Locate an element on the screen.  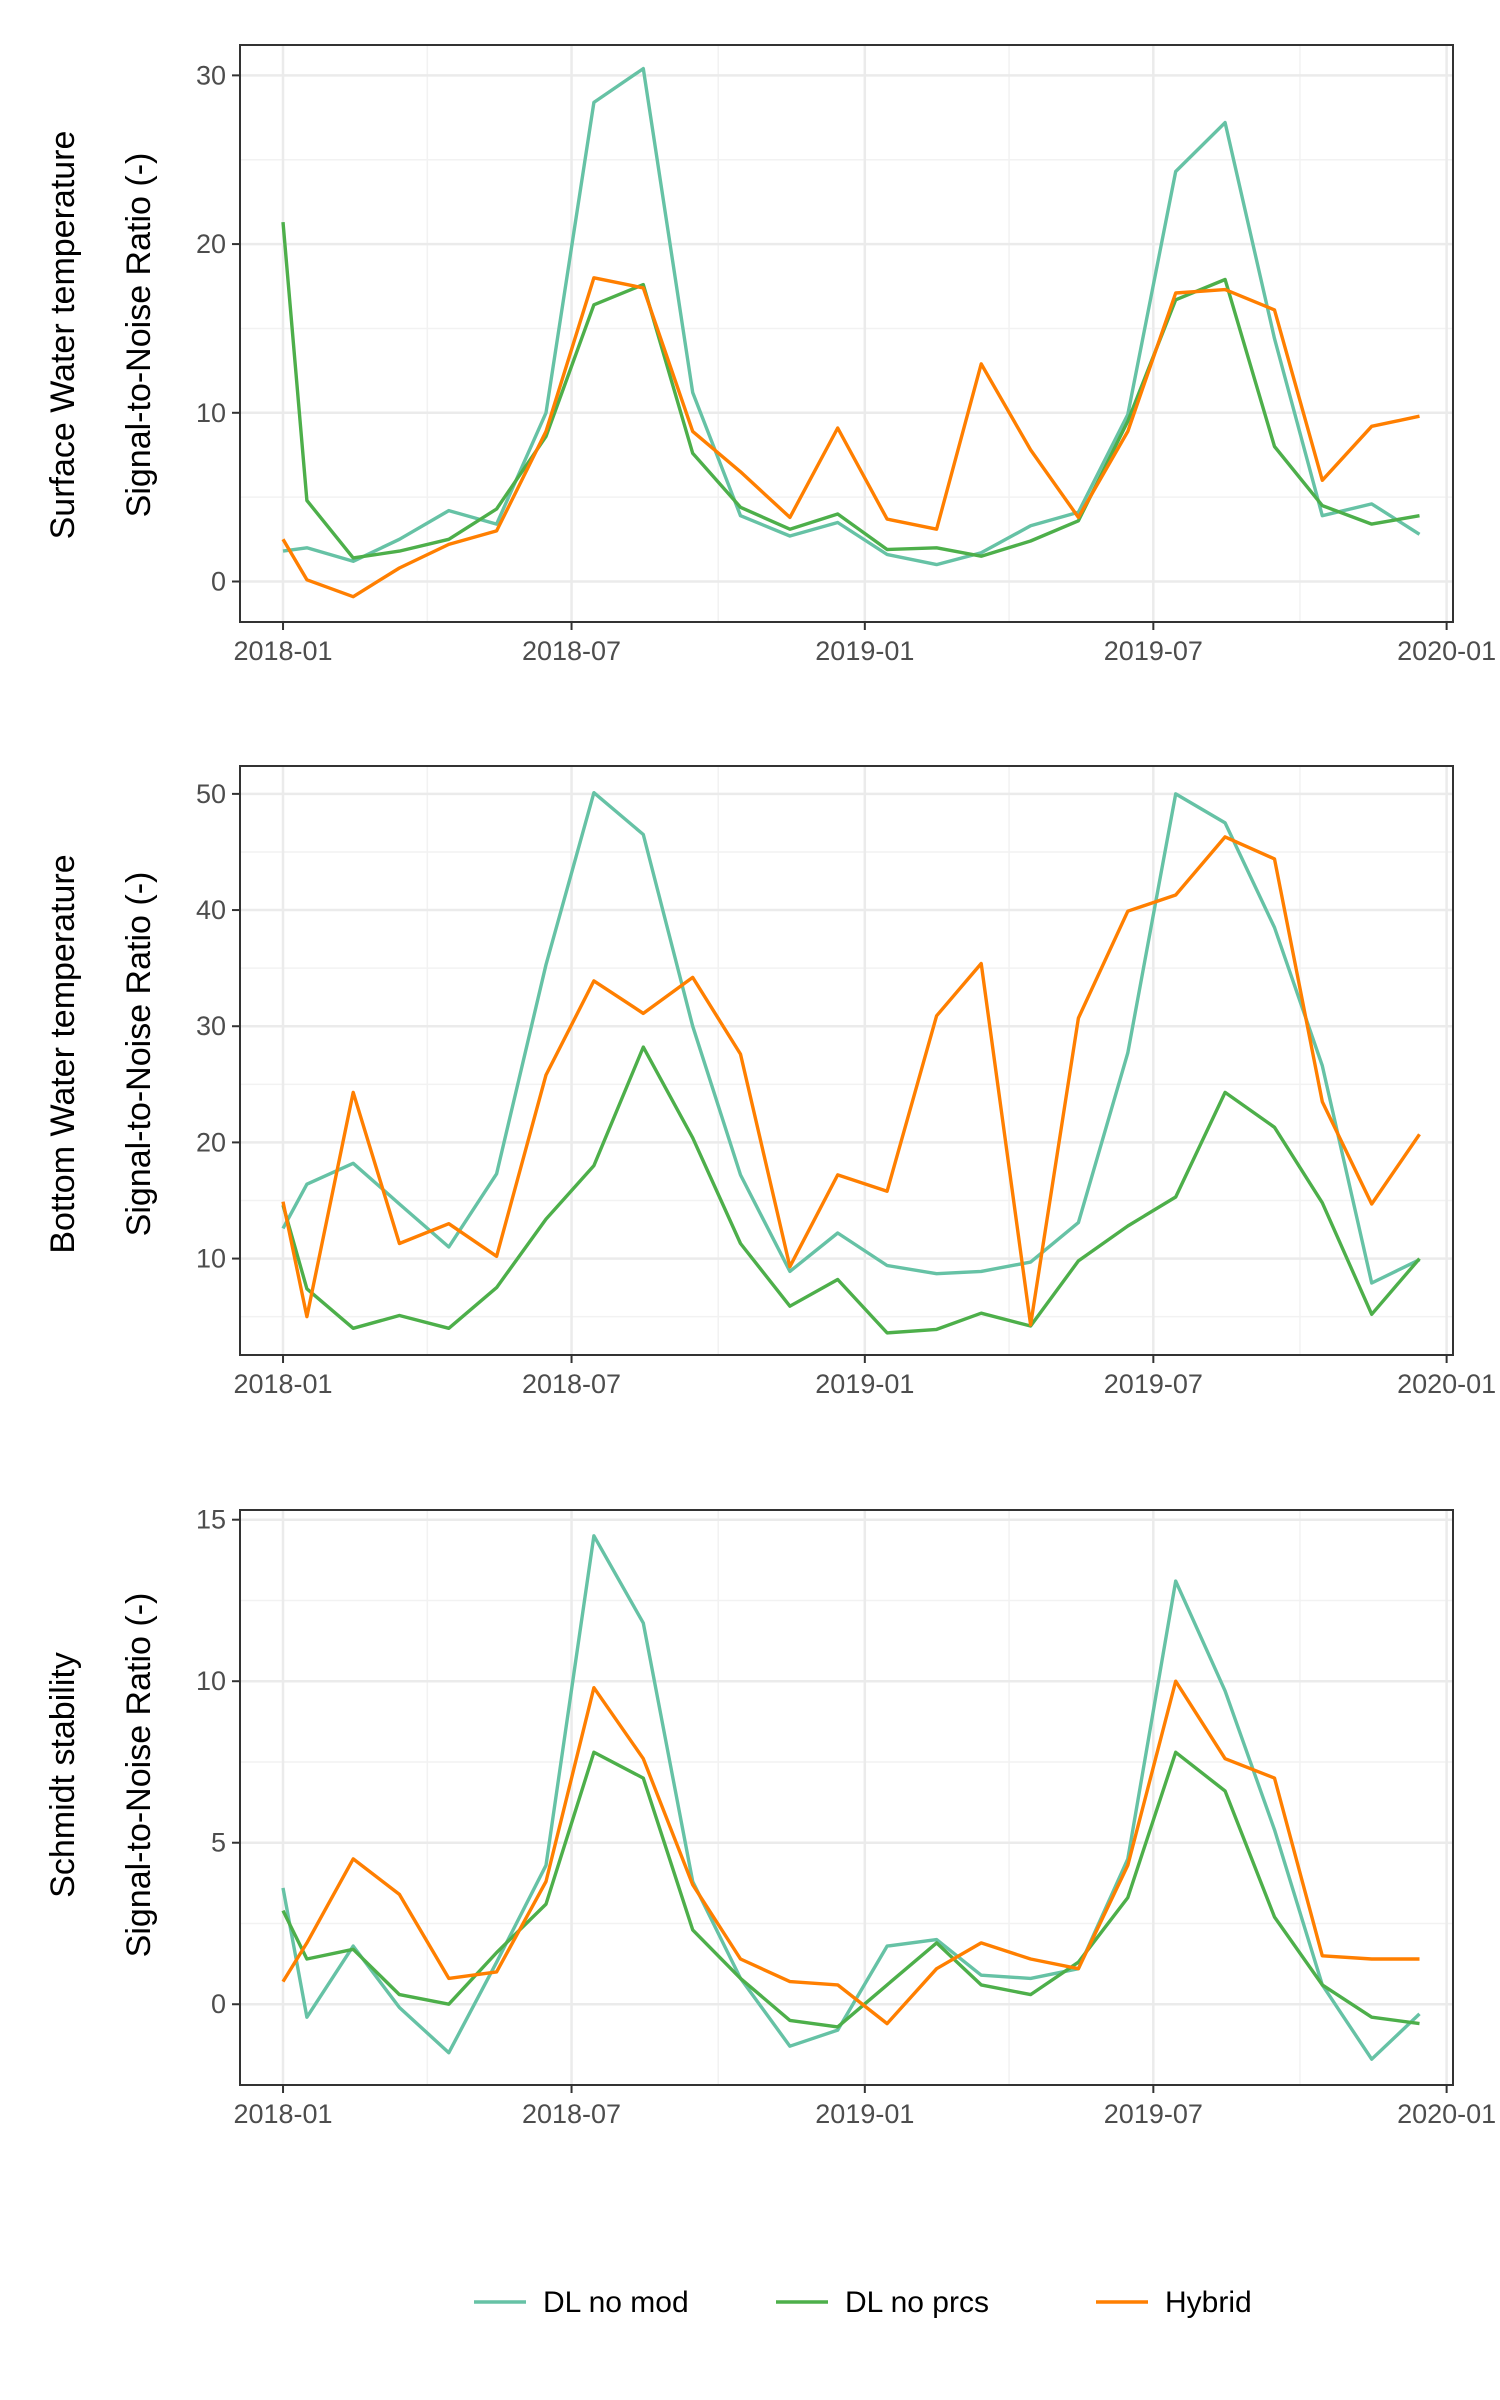
legend-label-dl-no-mod: DL no mod is located at coordinates (616, 2302).